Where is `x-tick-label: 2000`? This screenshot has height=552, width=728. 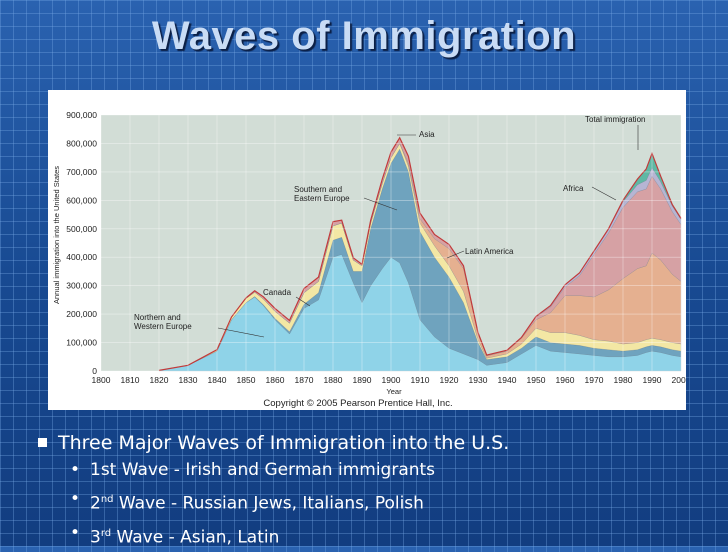 x-tick-label: 2000 is located at coordinates (679, 380).